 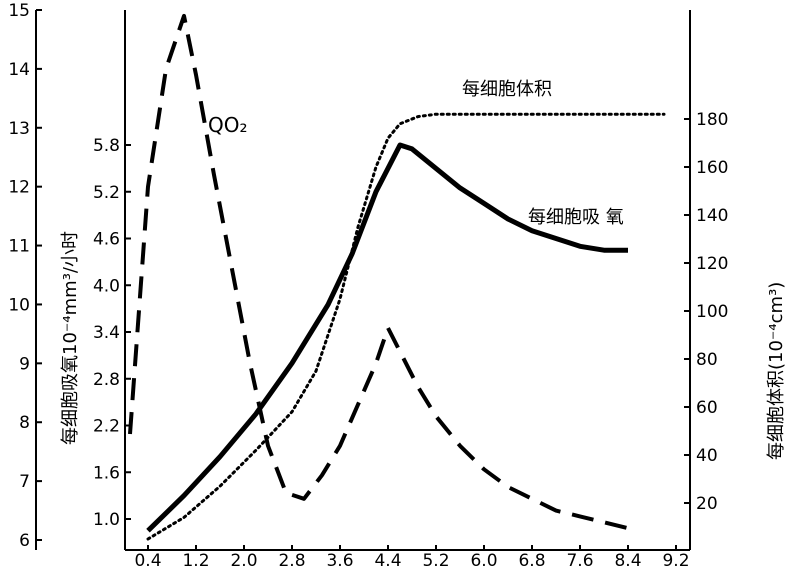 I want to click on y-right-tick-label: 120, so click(x=712, y=264).